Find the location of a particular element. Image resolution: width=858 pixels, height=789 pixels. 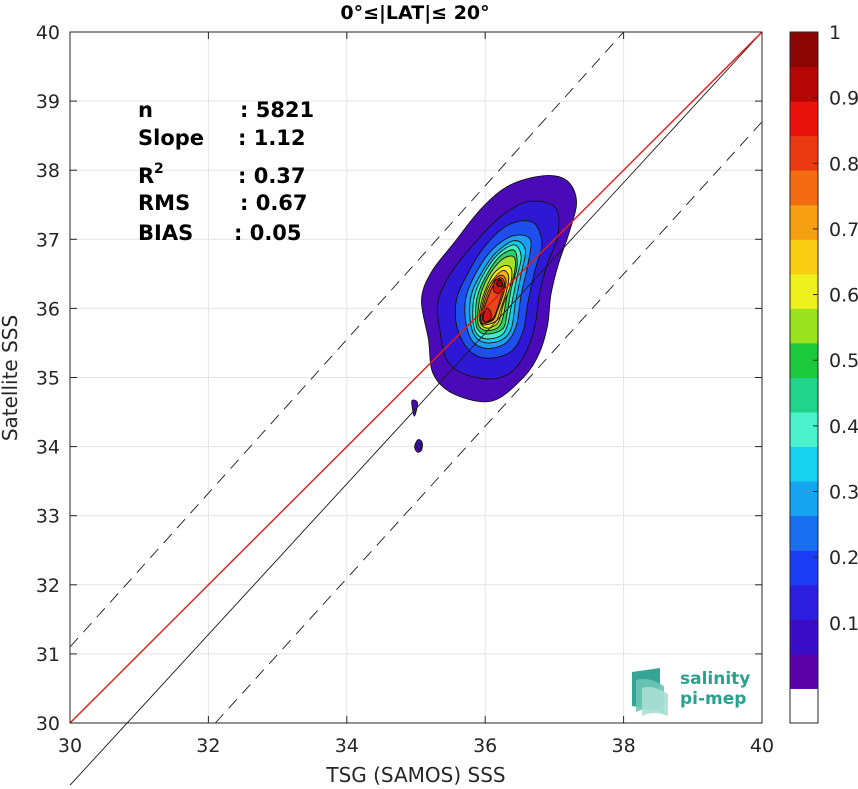

logo-text-line2: pi-mep is located at coordinates (713, 699).